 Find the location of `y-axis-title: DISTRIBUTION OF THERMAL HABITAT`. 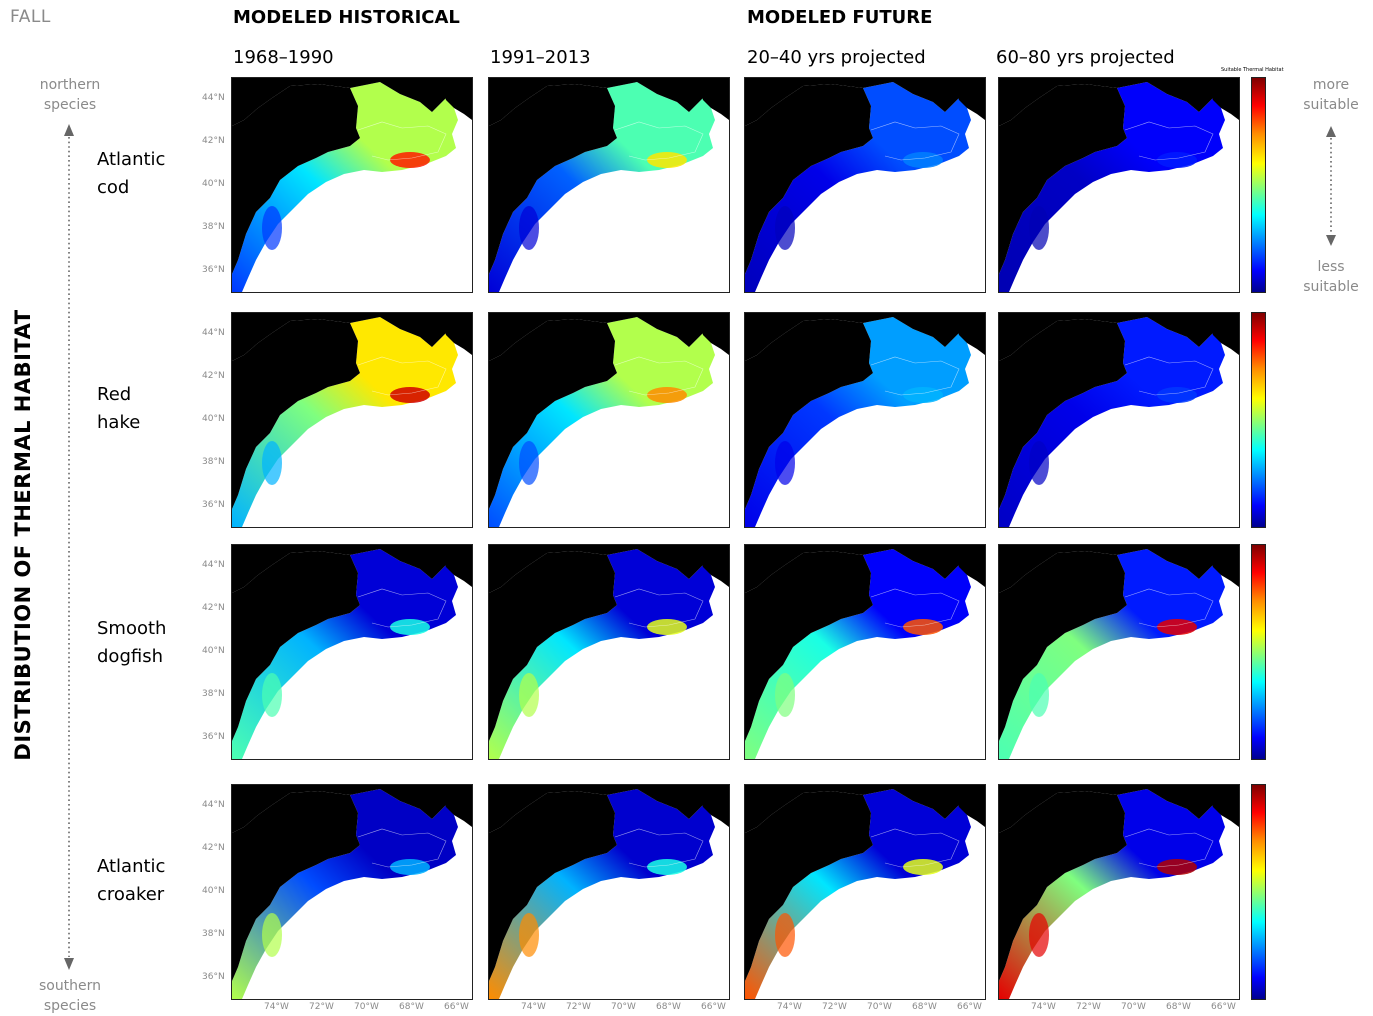

y-axis-title: DISTRIBUTION OF THERMAL HABITAT is located at coordinates (23, 535).